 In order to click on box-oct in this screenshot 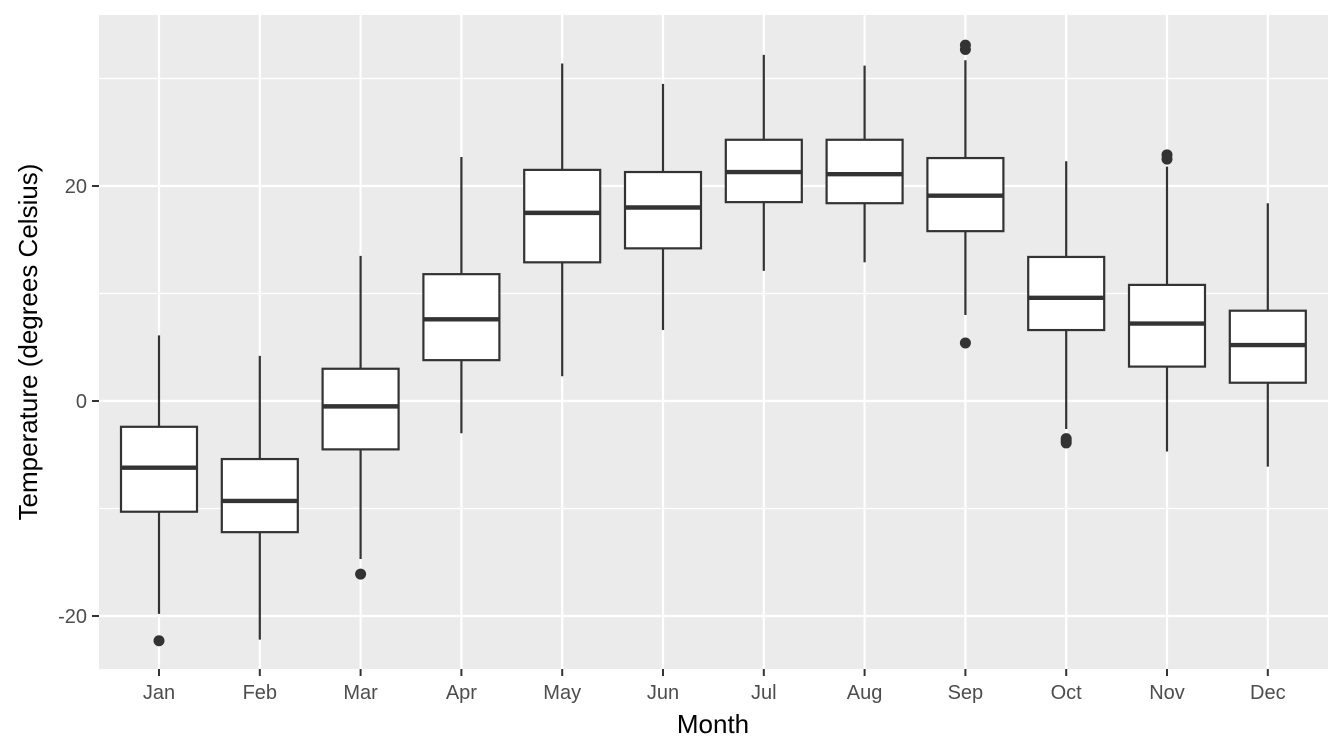, I will do `click(1066, 305)`.